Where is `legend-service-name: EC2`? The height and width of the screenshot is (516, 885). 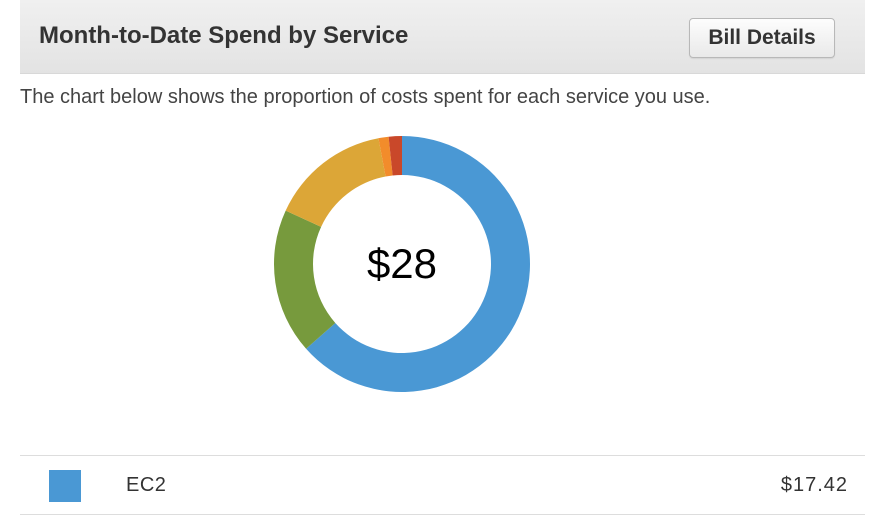 legend-service-name: EC2 is located at coordinates (146, 485).